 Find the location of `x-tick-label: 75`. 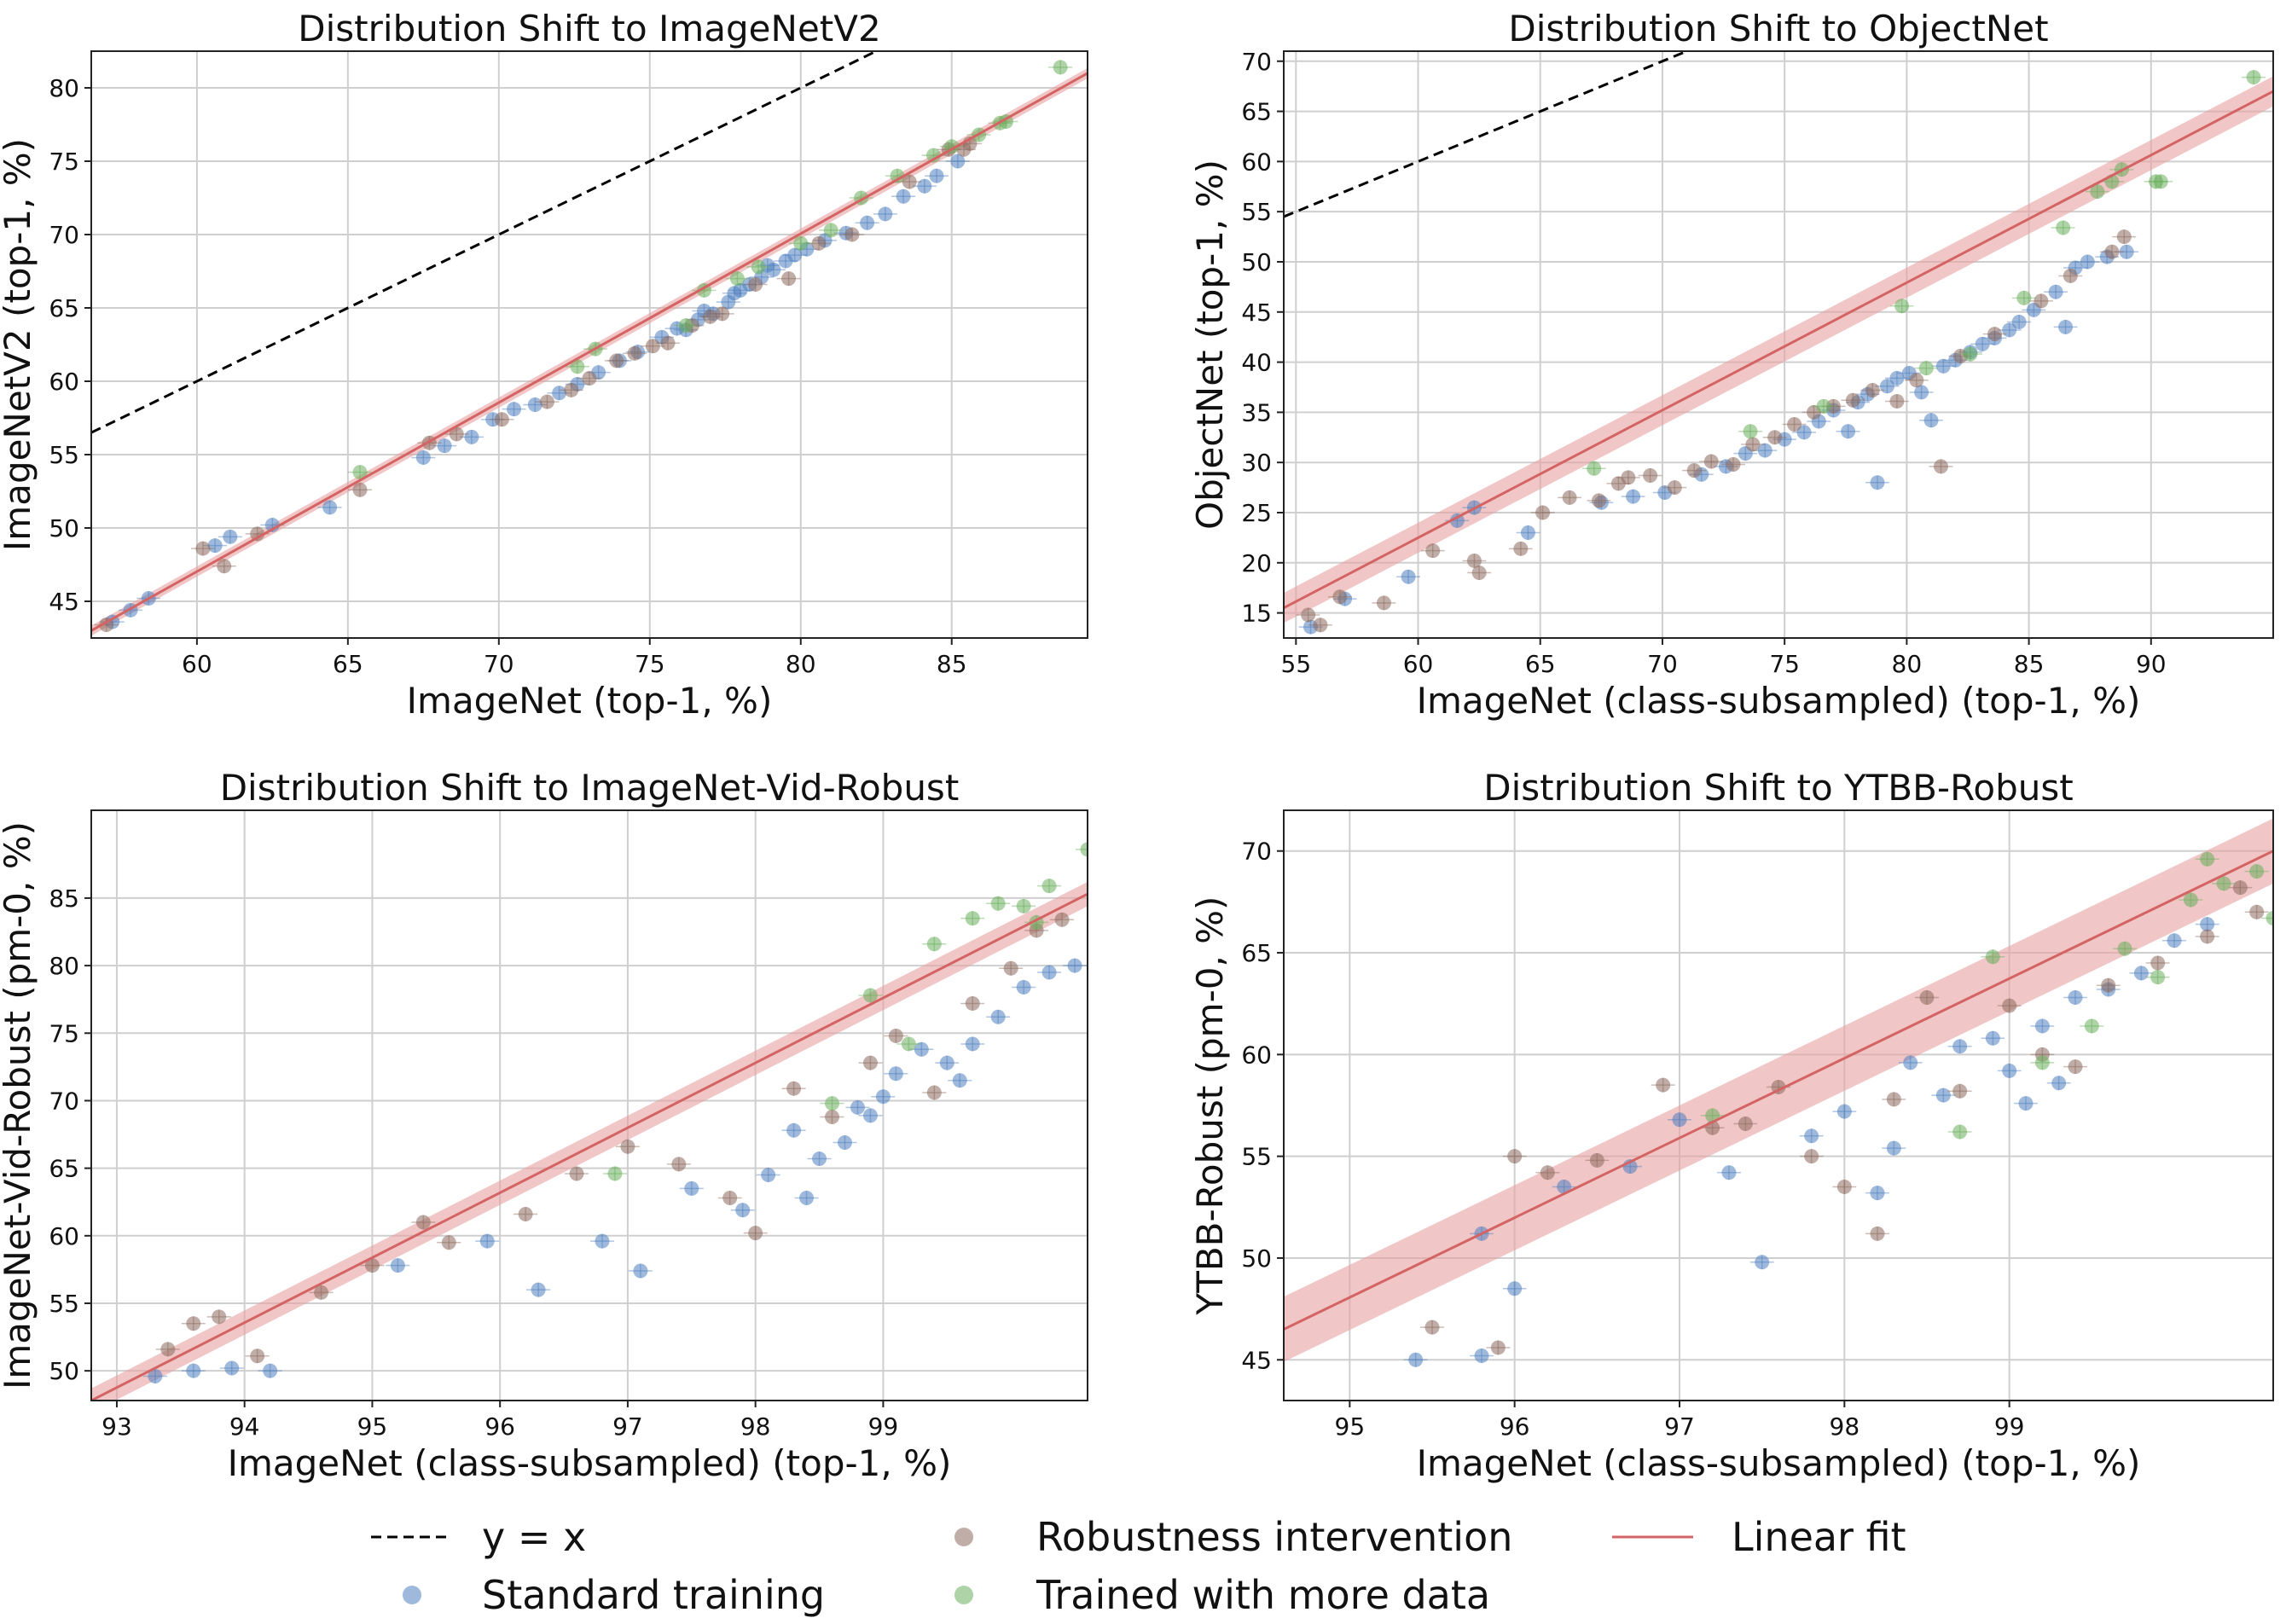

x-tick-label: 75 is located at coordinates (650, 664).